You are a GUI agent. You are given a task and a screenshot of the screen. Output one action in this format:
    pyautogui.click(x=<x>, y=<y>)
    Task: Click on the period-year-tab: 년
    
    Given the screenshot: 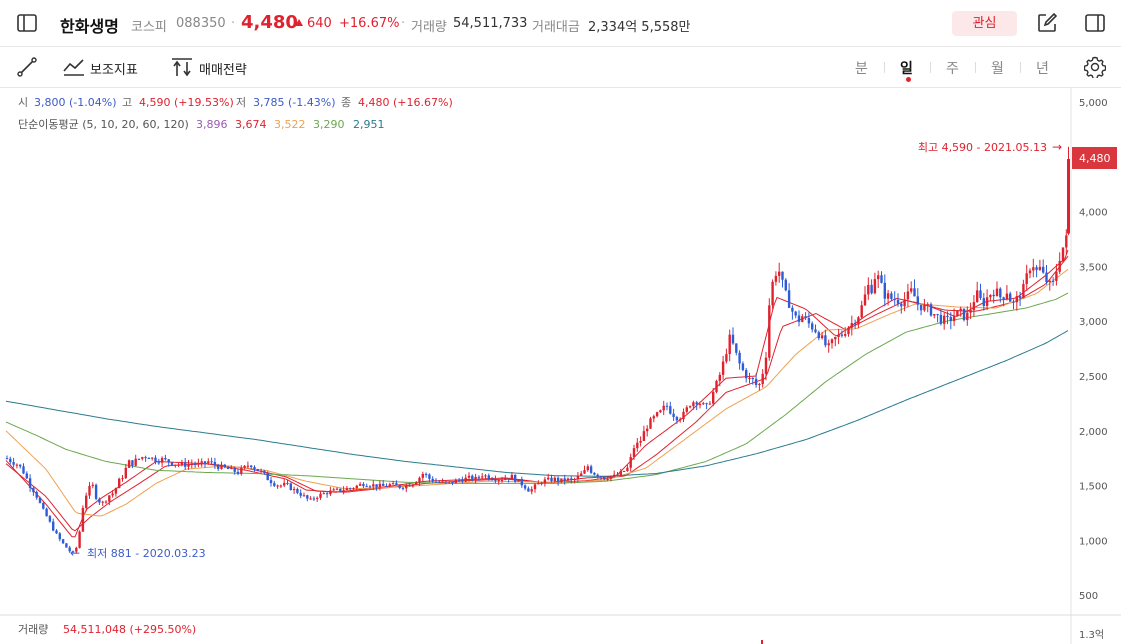 What is the action you would take?
    pyautogui.click(x=1042, y=69)
    